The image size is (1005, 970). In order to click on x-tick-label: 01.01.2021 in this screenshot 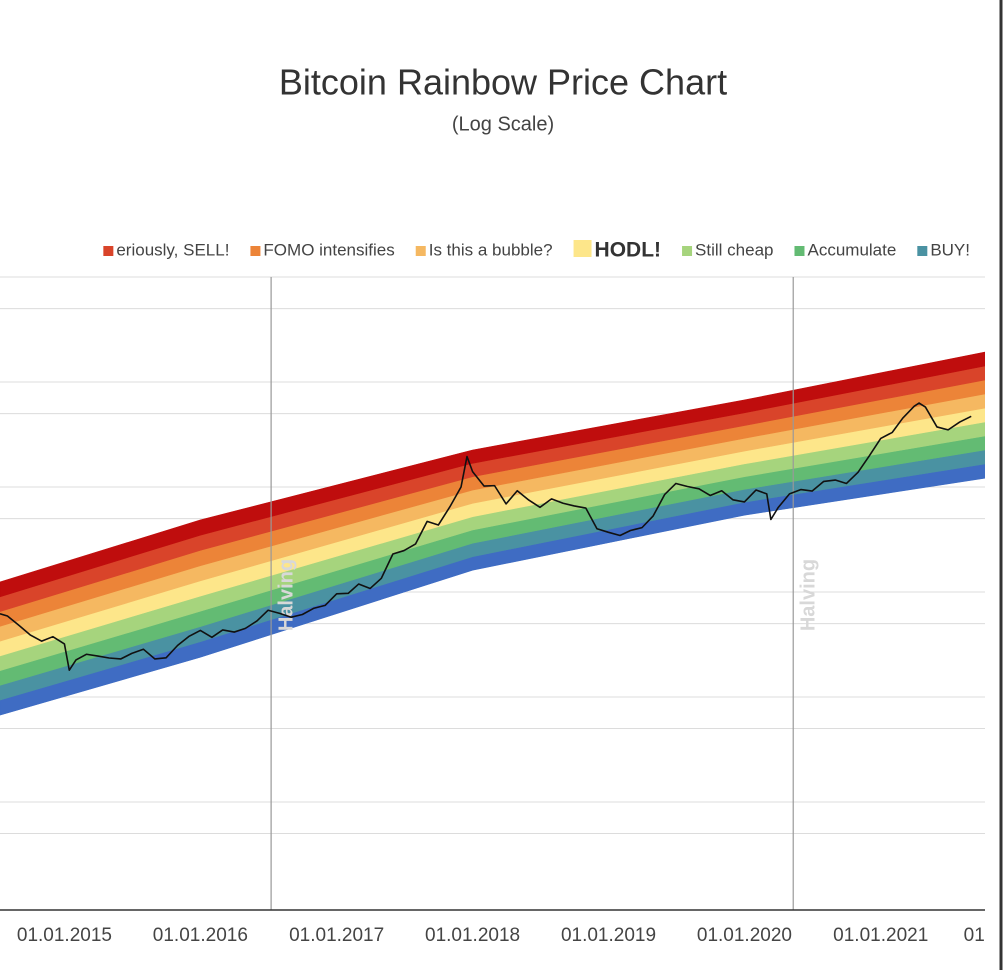, I will do `click(880, 935)`.